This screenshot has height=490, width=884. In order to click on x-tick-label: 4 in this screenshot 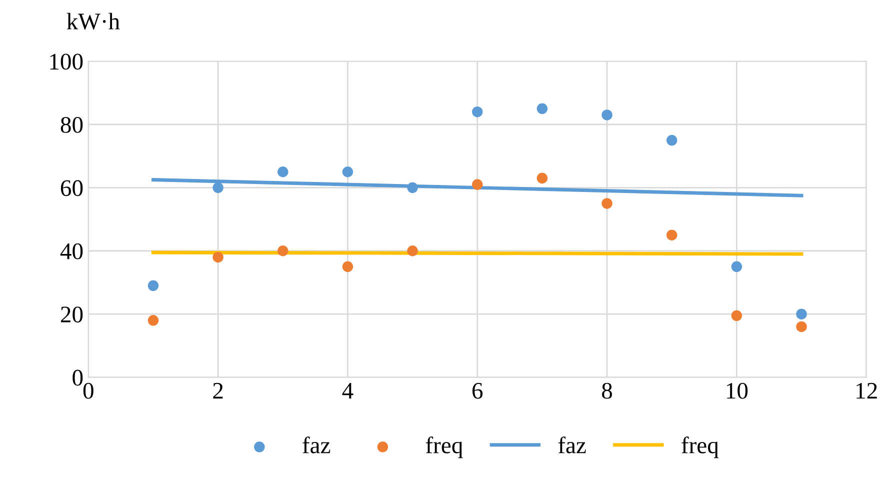, I will do `click(348, 391)`.